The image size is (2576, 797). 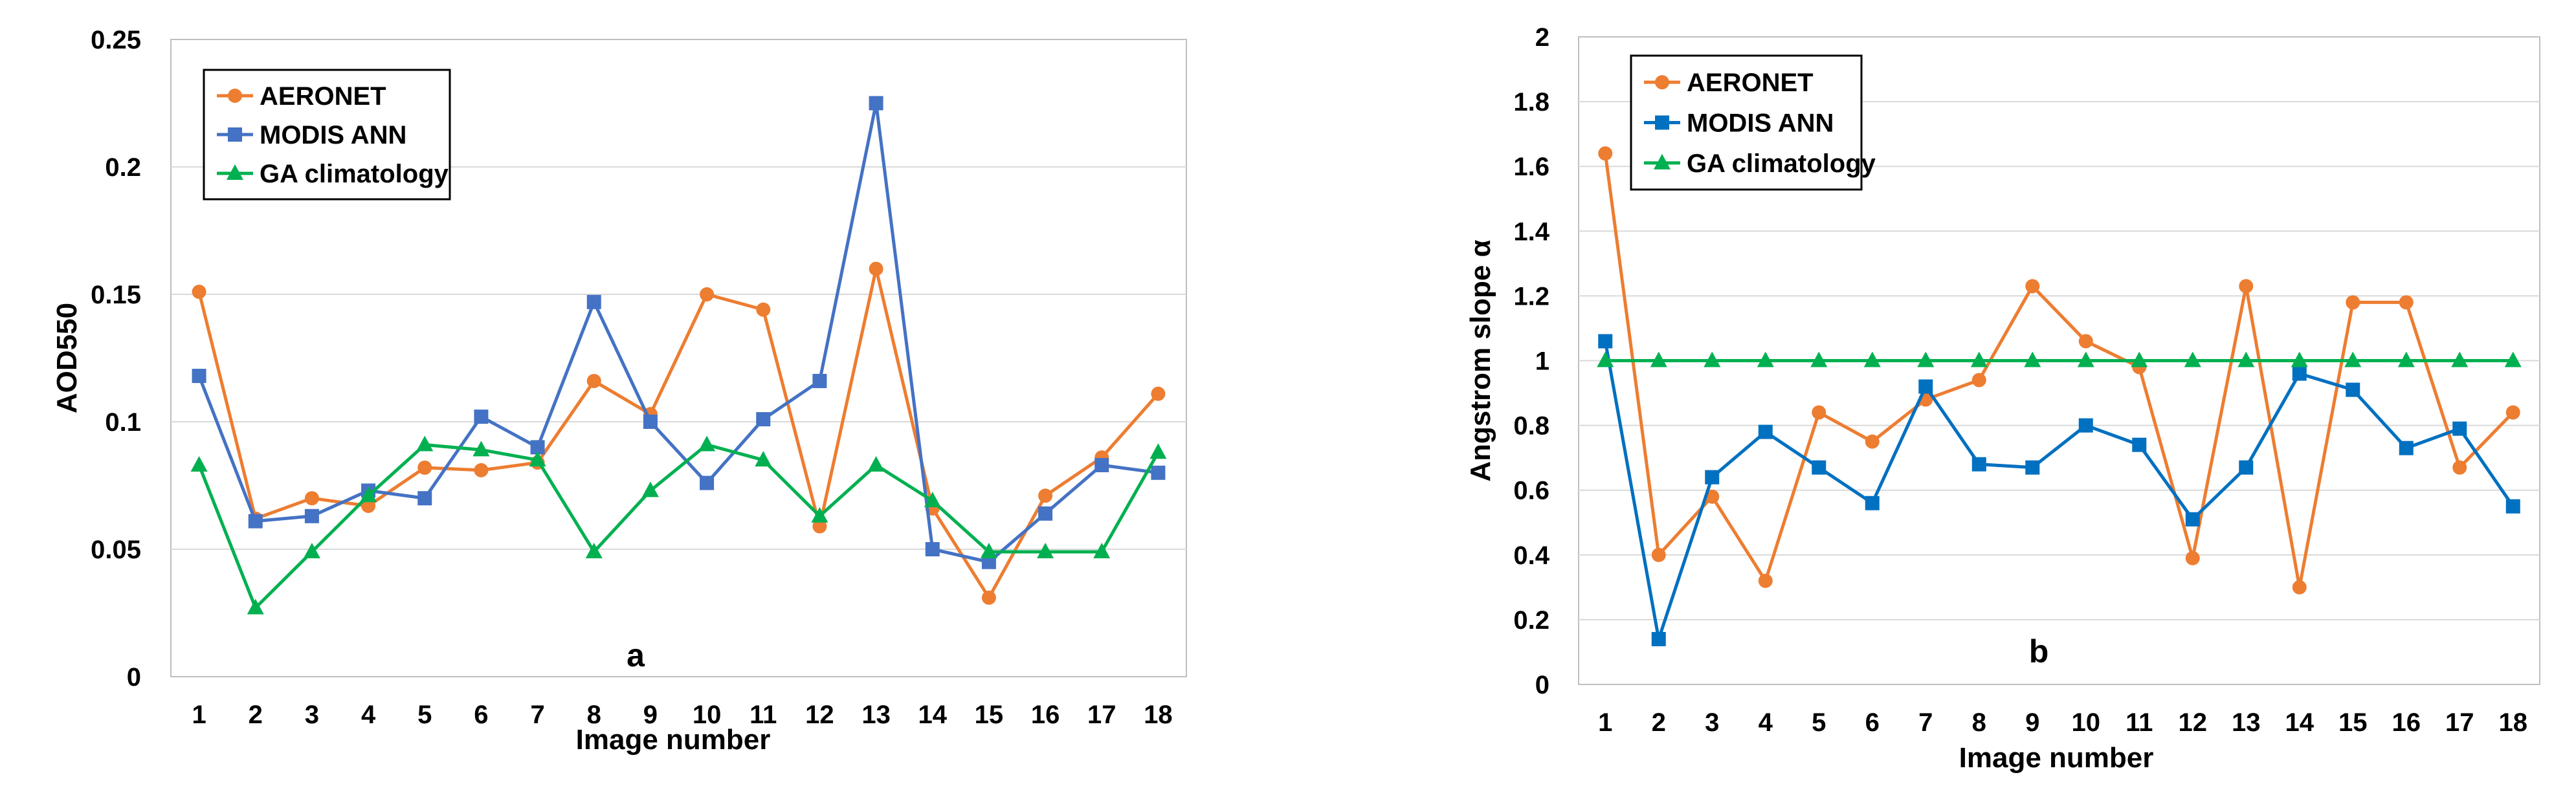 I want to click on panel-b-y-tick-label: 1.8, so click(x=1531, y=102).